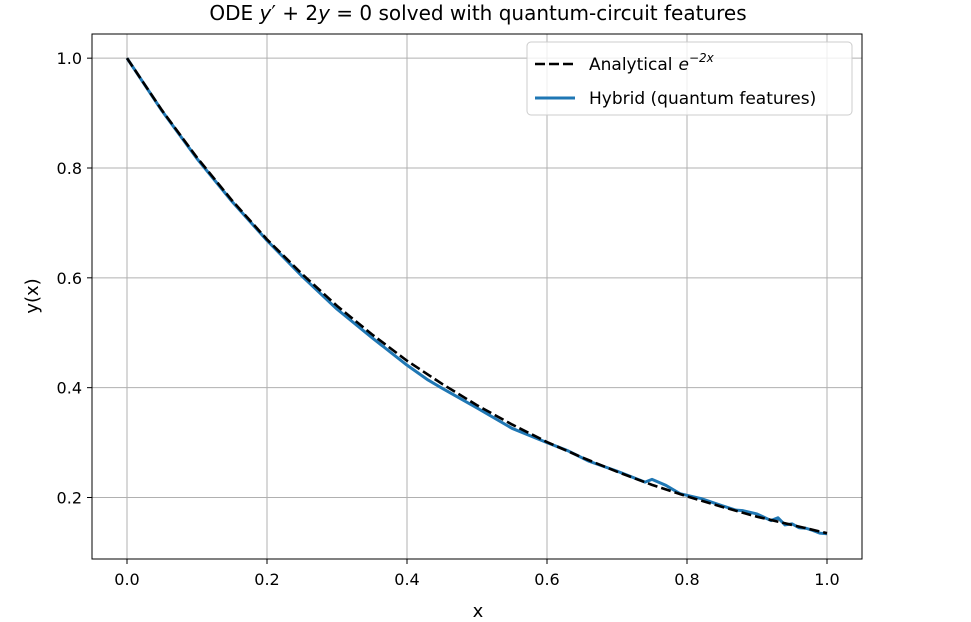 The width and height of the screenshot is (971, 622). I want to click on x-tick-label: 0.8, so click(686, 579).